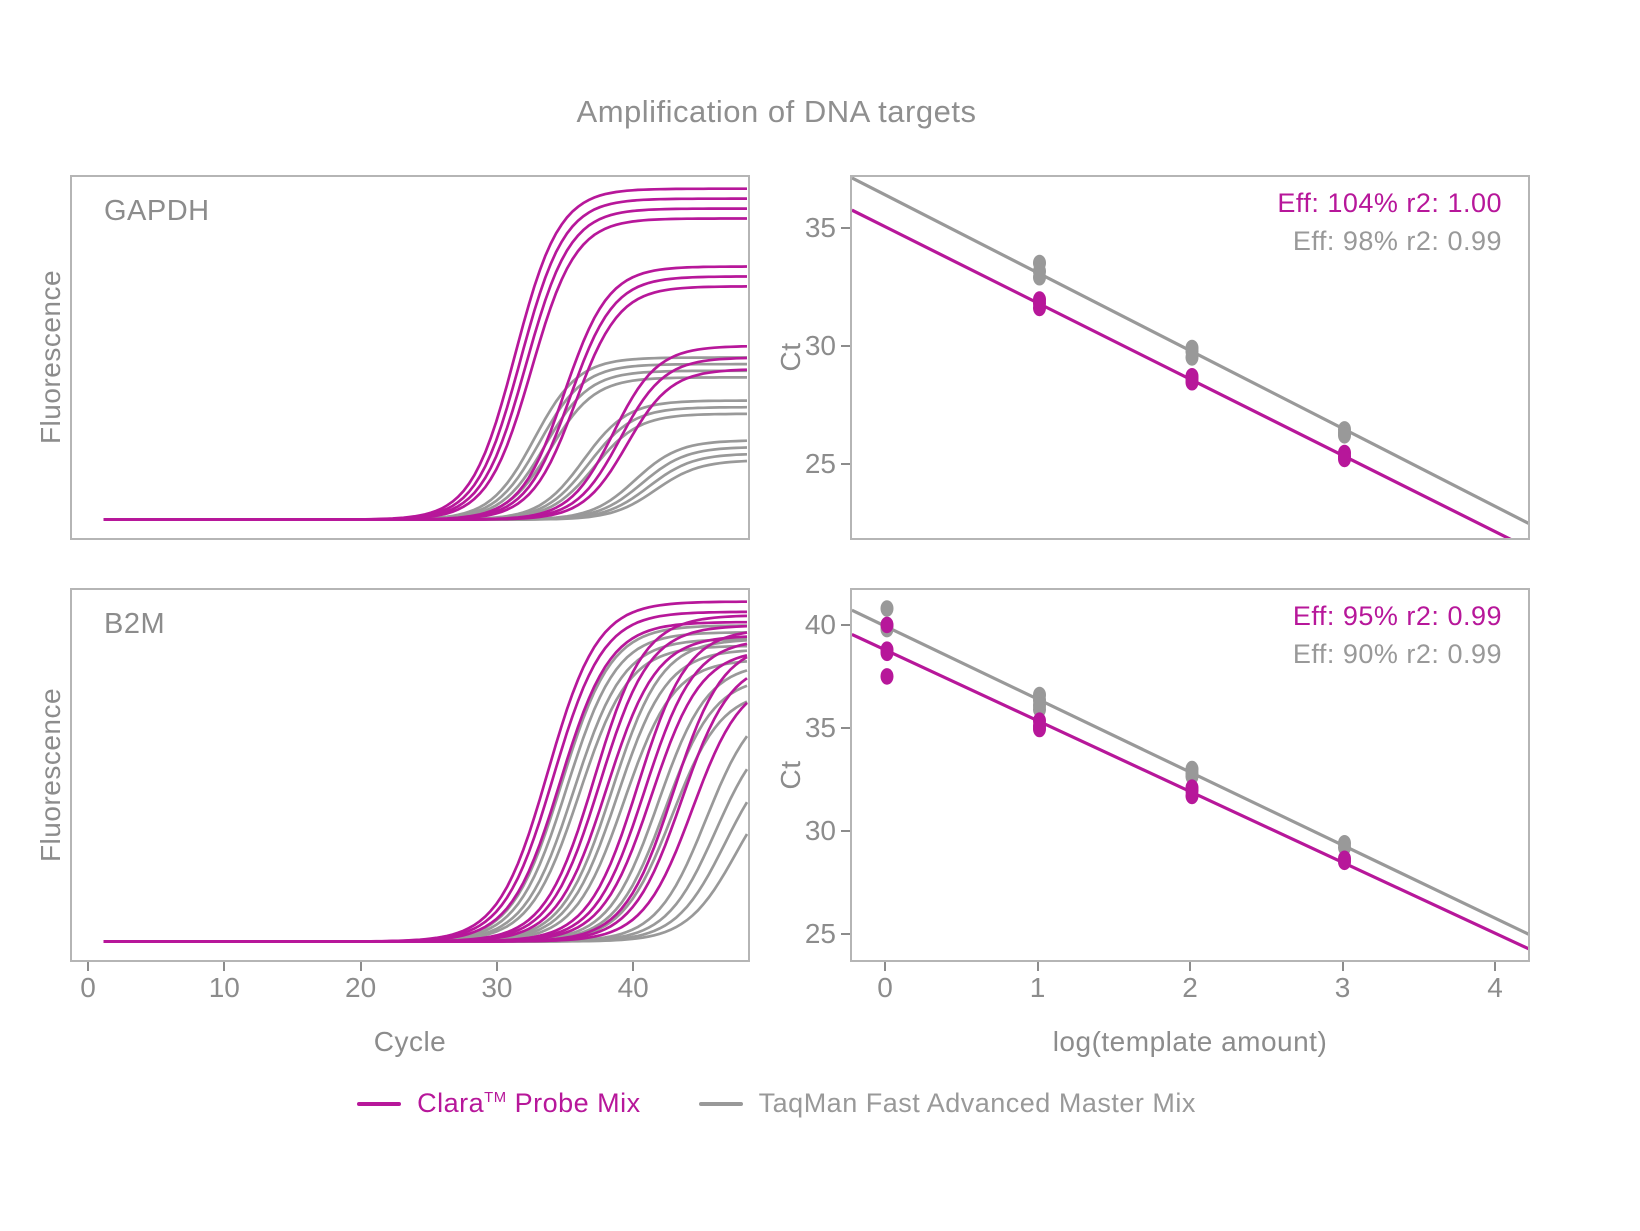 This screenshot has width=1640, height=1231. I want to click on gapdh-clara-eff-stat: Eff: 104% r2: 1.00, so click(1389, 203).